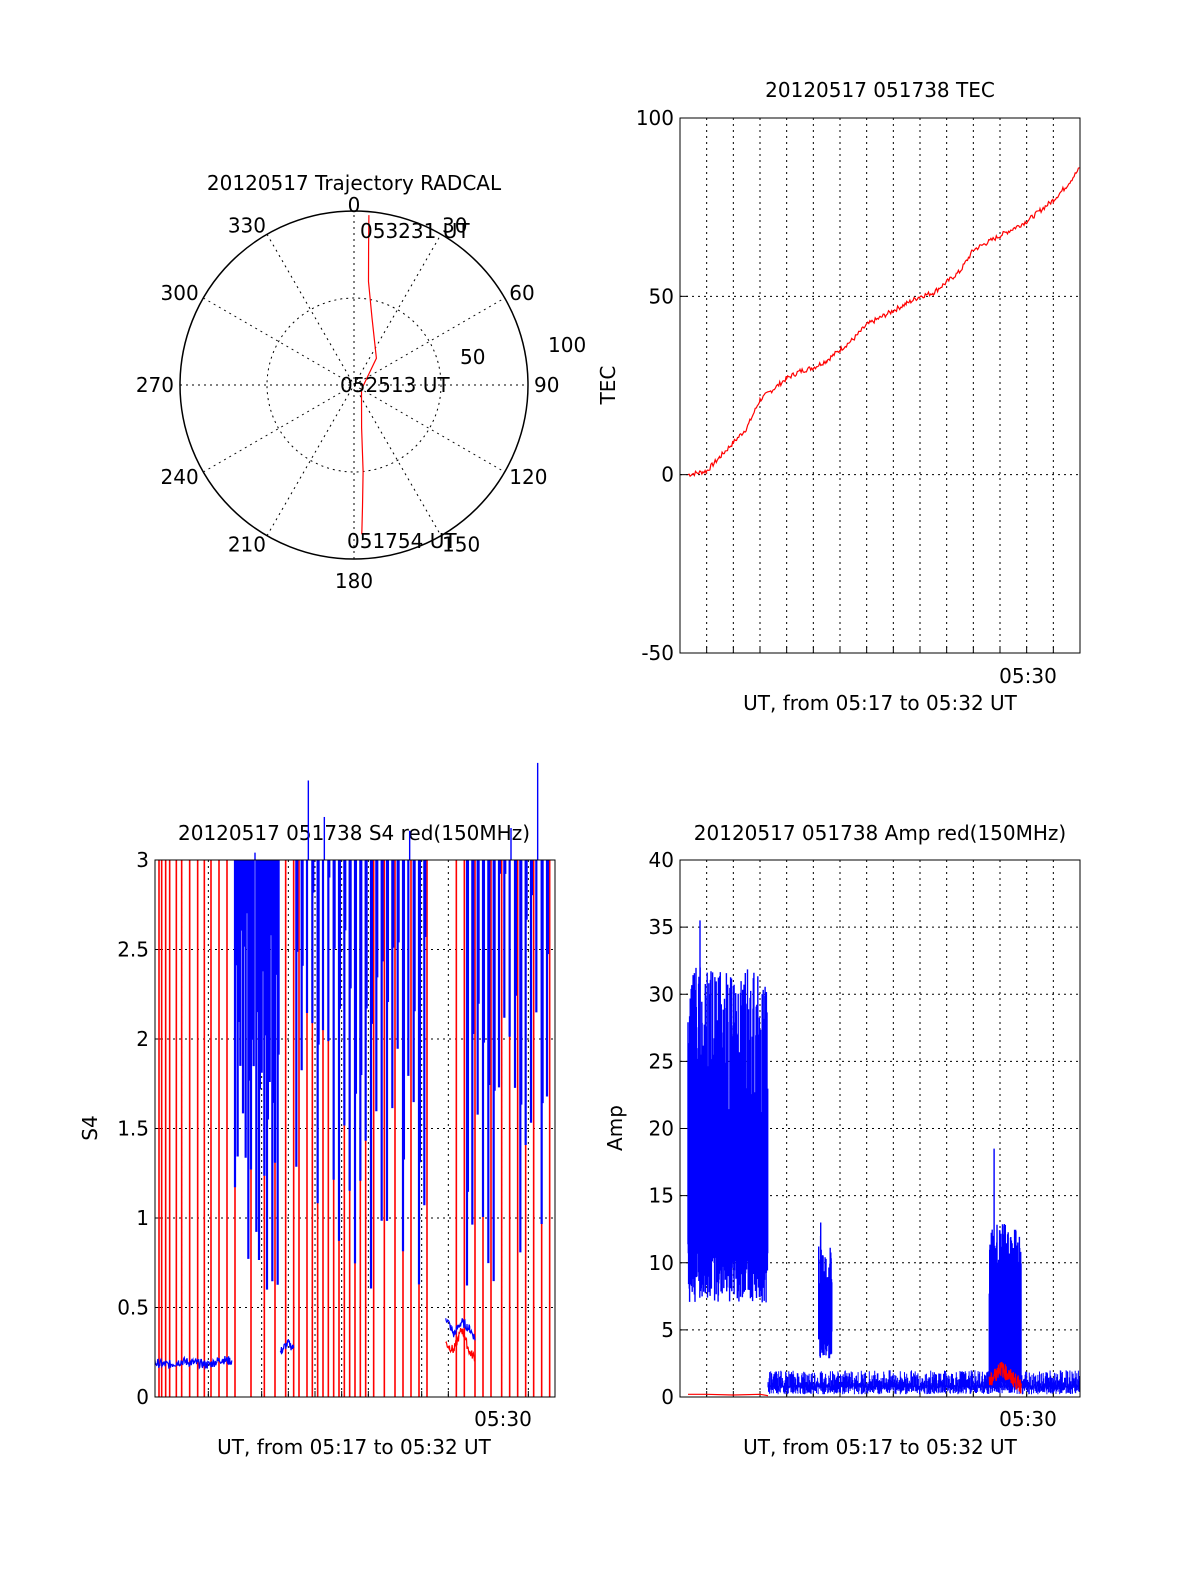 The image size is (1200, 1575). Describe the element at coordinates (880, 90) in the screenshot. I see `tec-title: 20120517 051738 TEC` at that location.